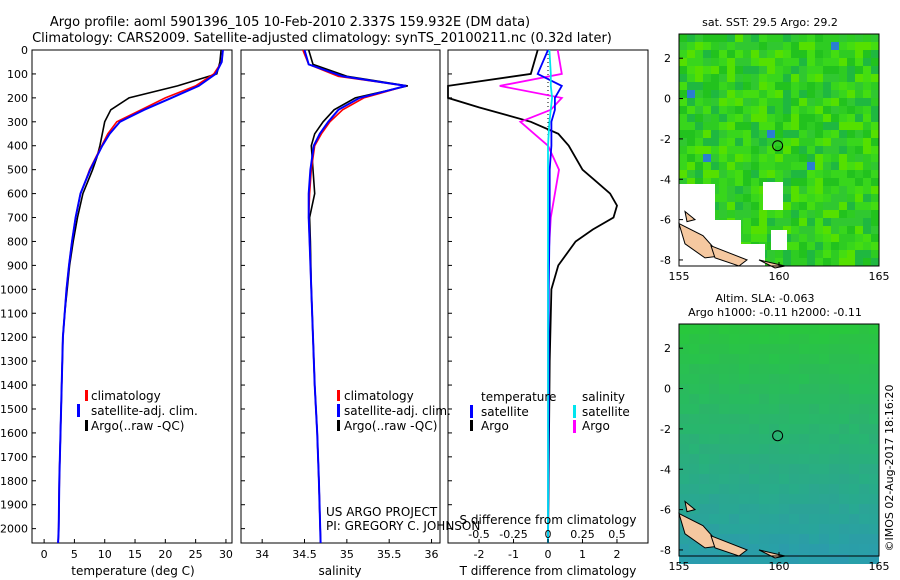 The image size is (900, 580). What do you see at coordinates (665, 429) in the screenshot?
I see `map-ytick-label: -2` at bounding box center [665, 429].